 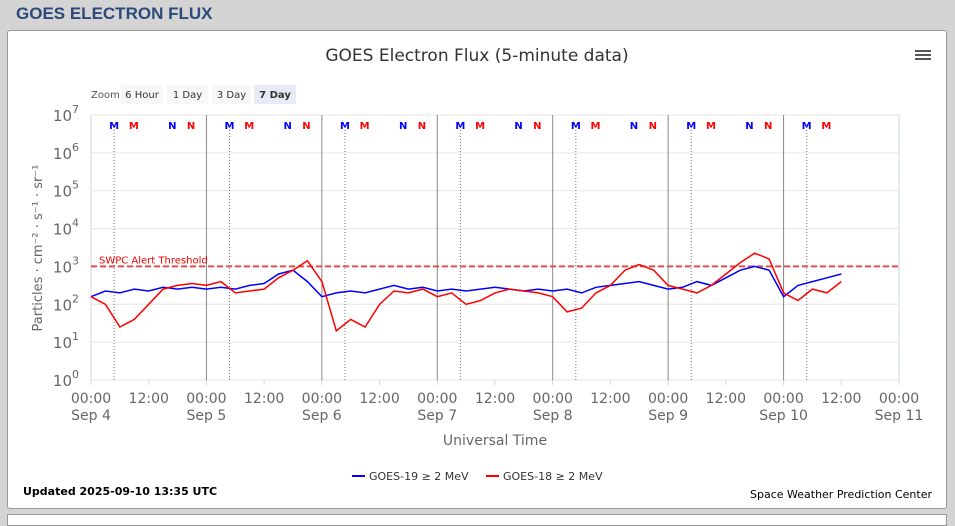 What do you see at coordinates (553, 416) in the screenshot?
I see `x-tick-date: Sep 8` at bounding box center [553, 416].